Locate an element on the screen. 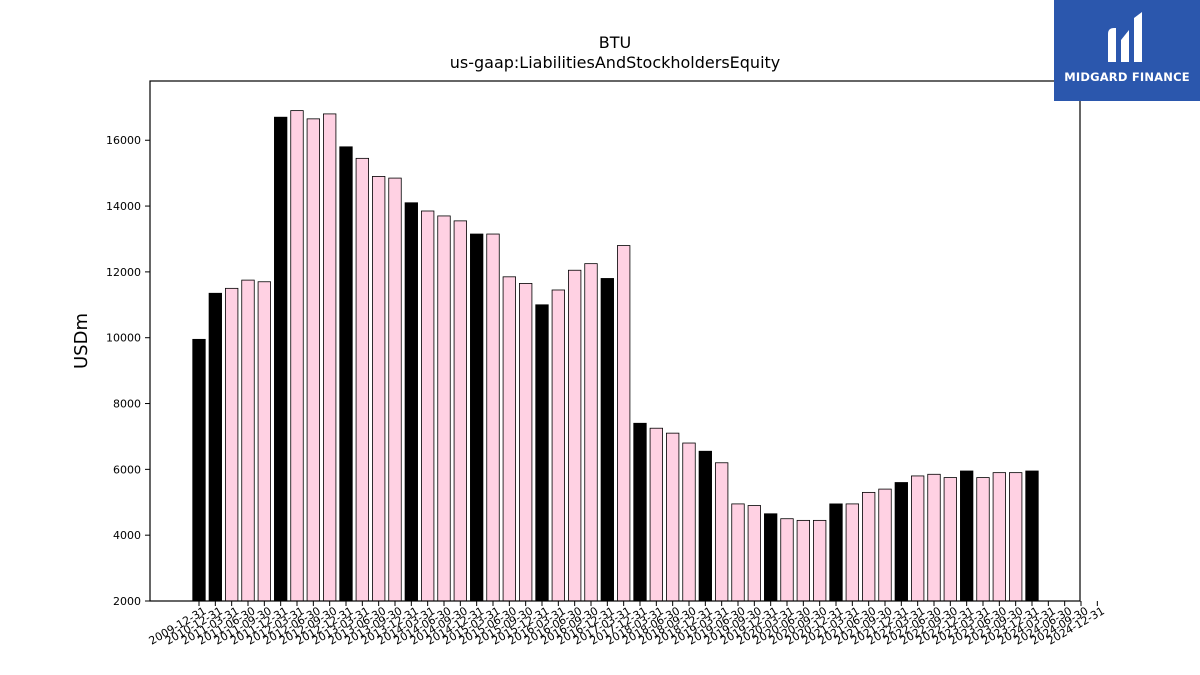  logo-mark-icon is located at coordinates (1125, 37).